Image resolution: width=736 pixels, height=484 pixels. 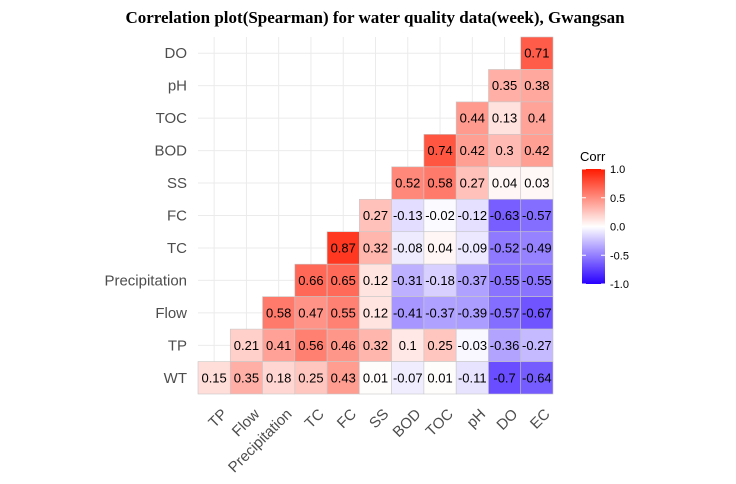 I want to click on cell-value-label: 0.74, so click(x=439, y=150).